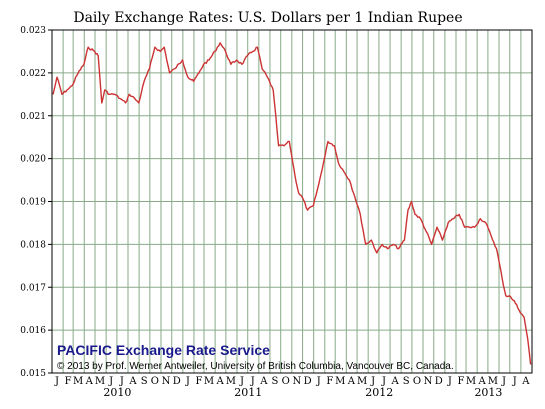  Describe the element at coordinates (248, 392) in the screenshot. I see `year-tick-label: 2011` at that location.